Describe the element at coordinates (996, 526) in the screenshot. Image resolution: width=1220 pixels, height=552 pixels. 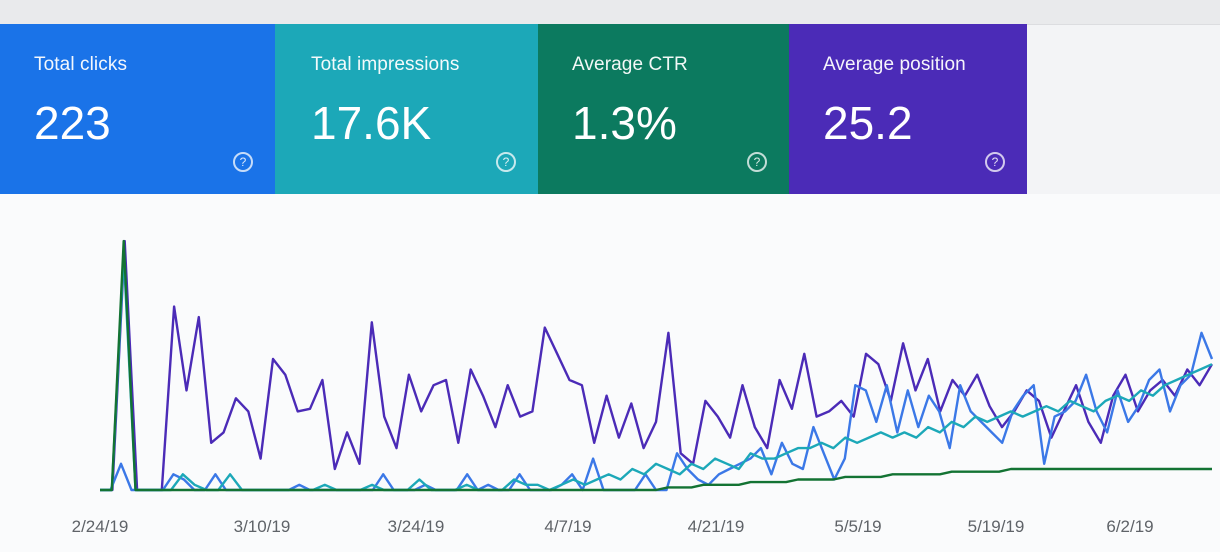
I see `x-tick-label: 5/19/19` at that location.